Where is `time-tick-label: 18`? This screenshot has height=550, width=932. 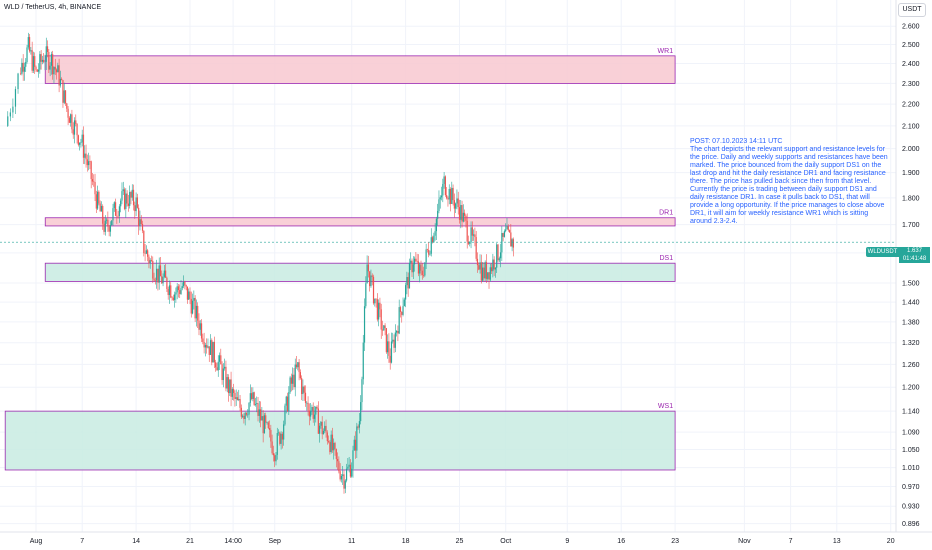
time-tick-label: 18 is located at coordinates (406, 541).